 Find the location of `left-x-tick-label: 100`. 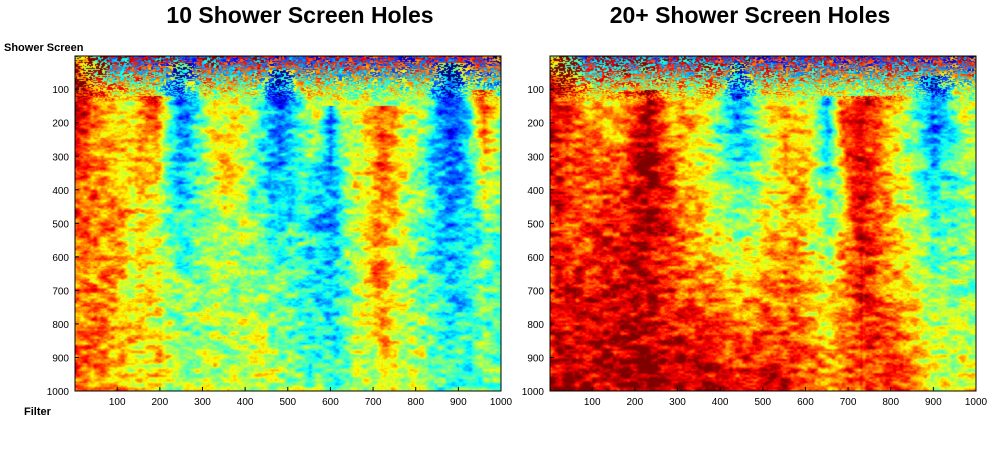

left-x-tick-label: 100 is located at coordinates (117, 402).